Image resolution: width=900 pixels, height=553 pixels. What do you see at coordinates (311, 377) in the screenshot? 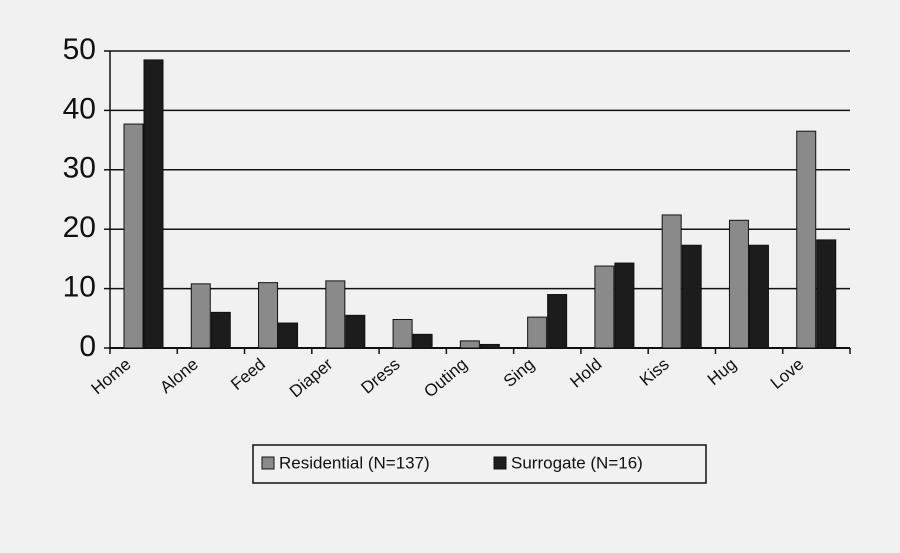
I see `x-tick-label: Diaper` at bounding box center [311, 377].